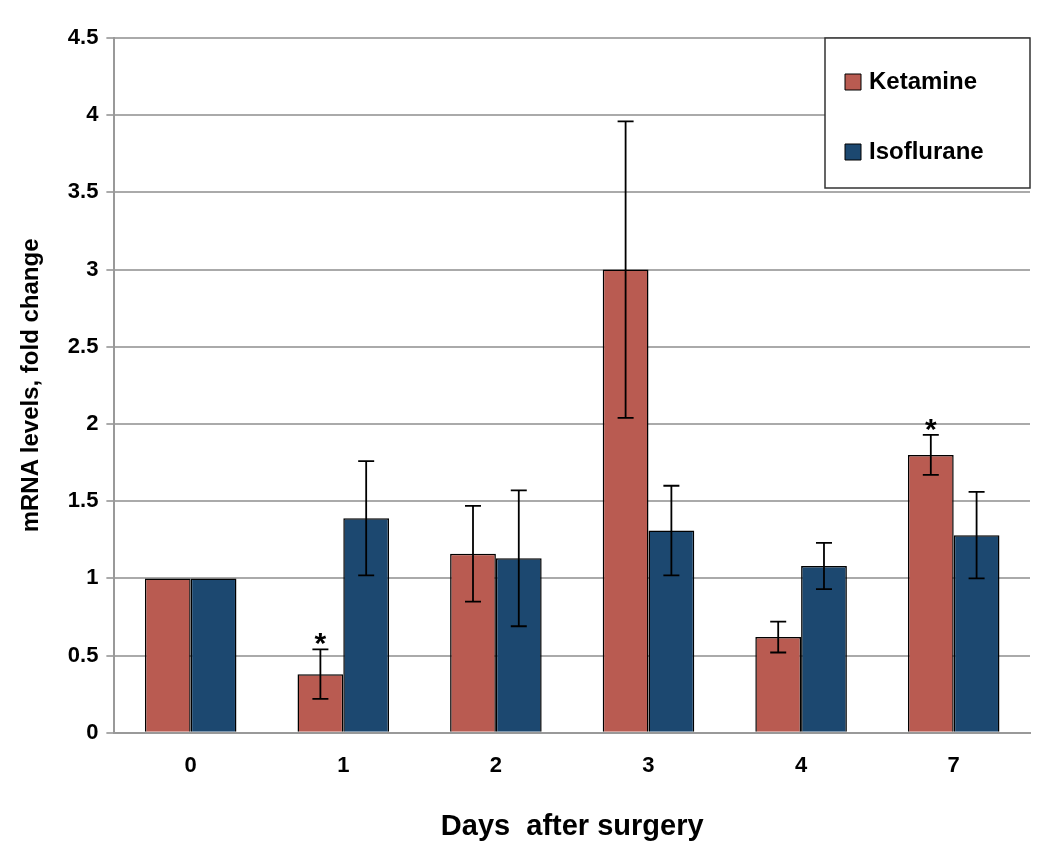  Describe the element at coordinates (496, 765) in the screenshot. I see `x-tick-label: 2` at that location.